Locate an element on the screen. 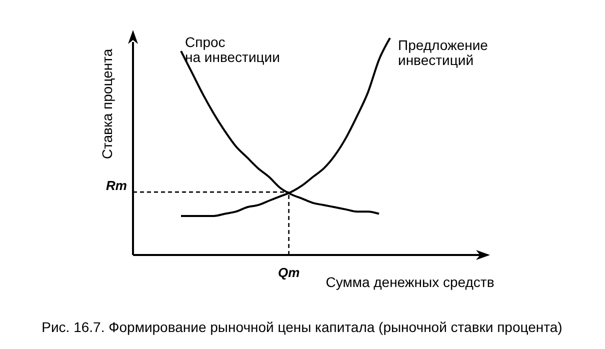  series-label: Предложение инвестиций is located at coordinates (443, 52).